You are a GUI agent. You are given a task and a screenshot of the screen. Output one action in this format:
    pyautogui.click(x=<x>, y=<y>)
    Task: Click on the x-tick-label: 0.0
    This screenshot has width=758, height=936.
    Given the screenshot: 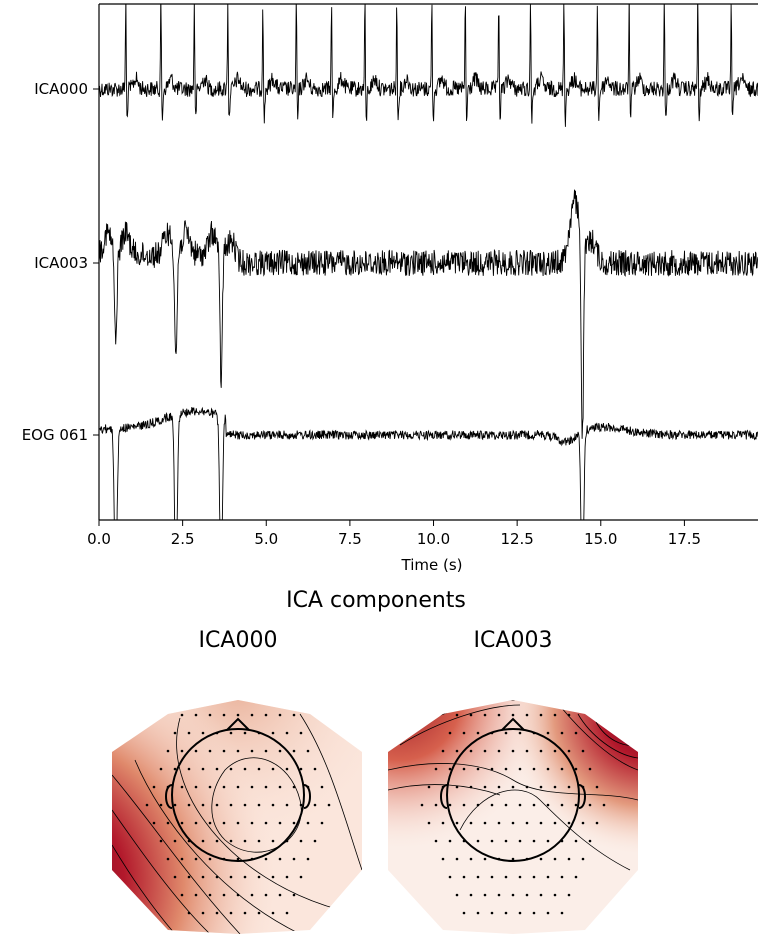 What is the action you would take?
    pyautogui.click(x=99, y=539)
    